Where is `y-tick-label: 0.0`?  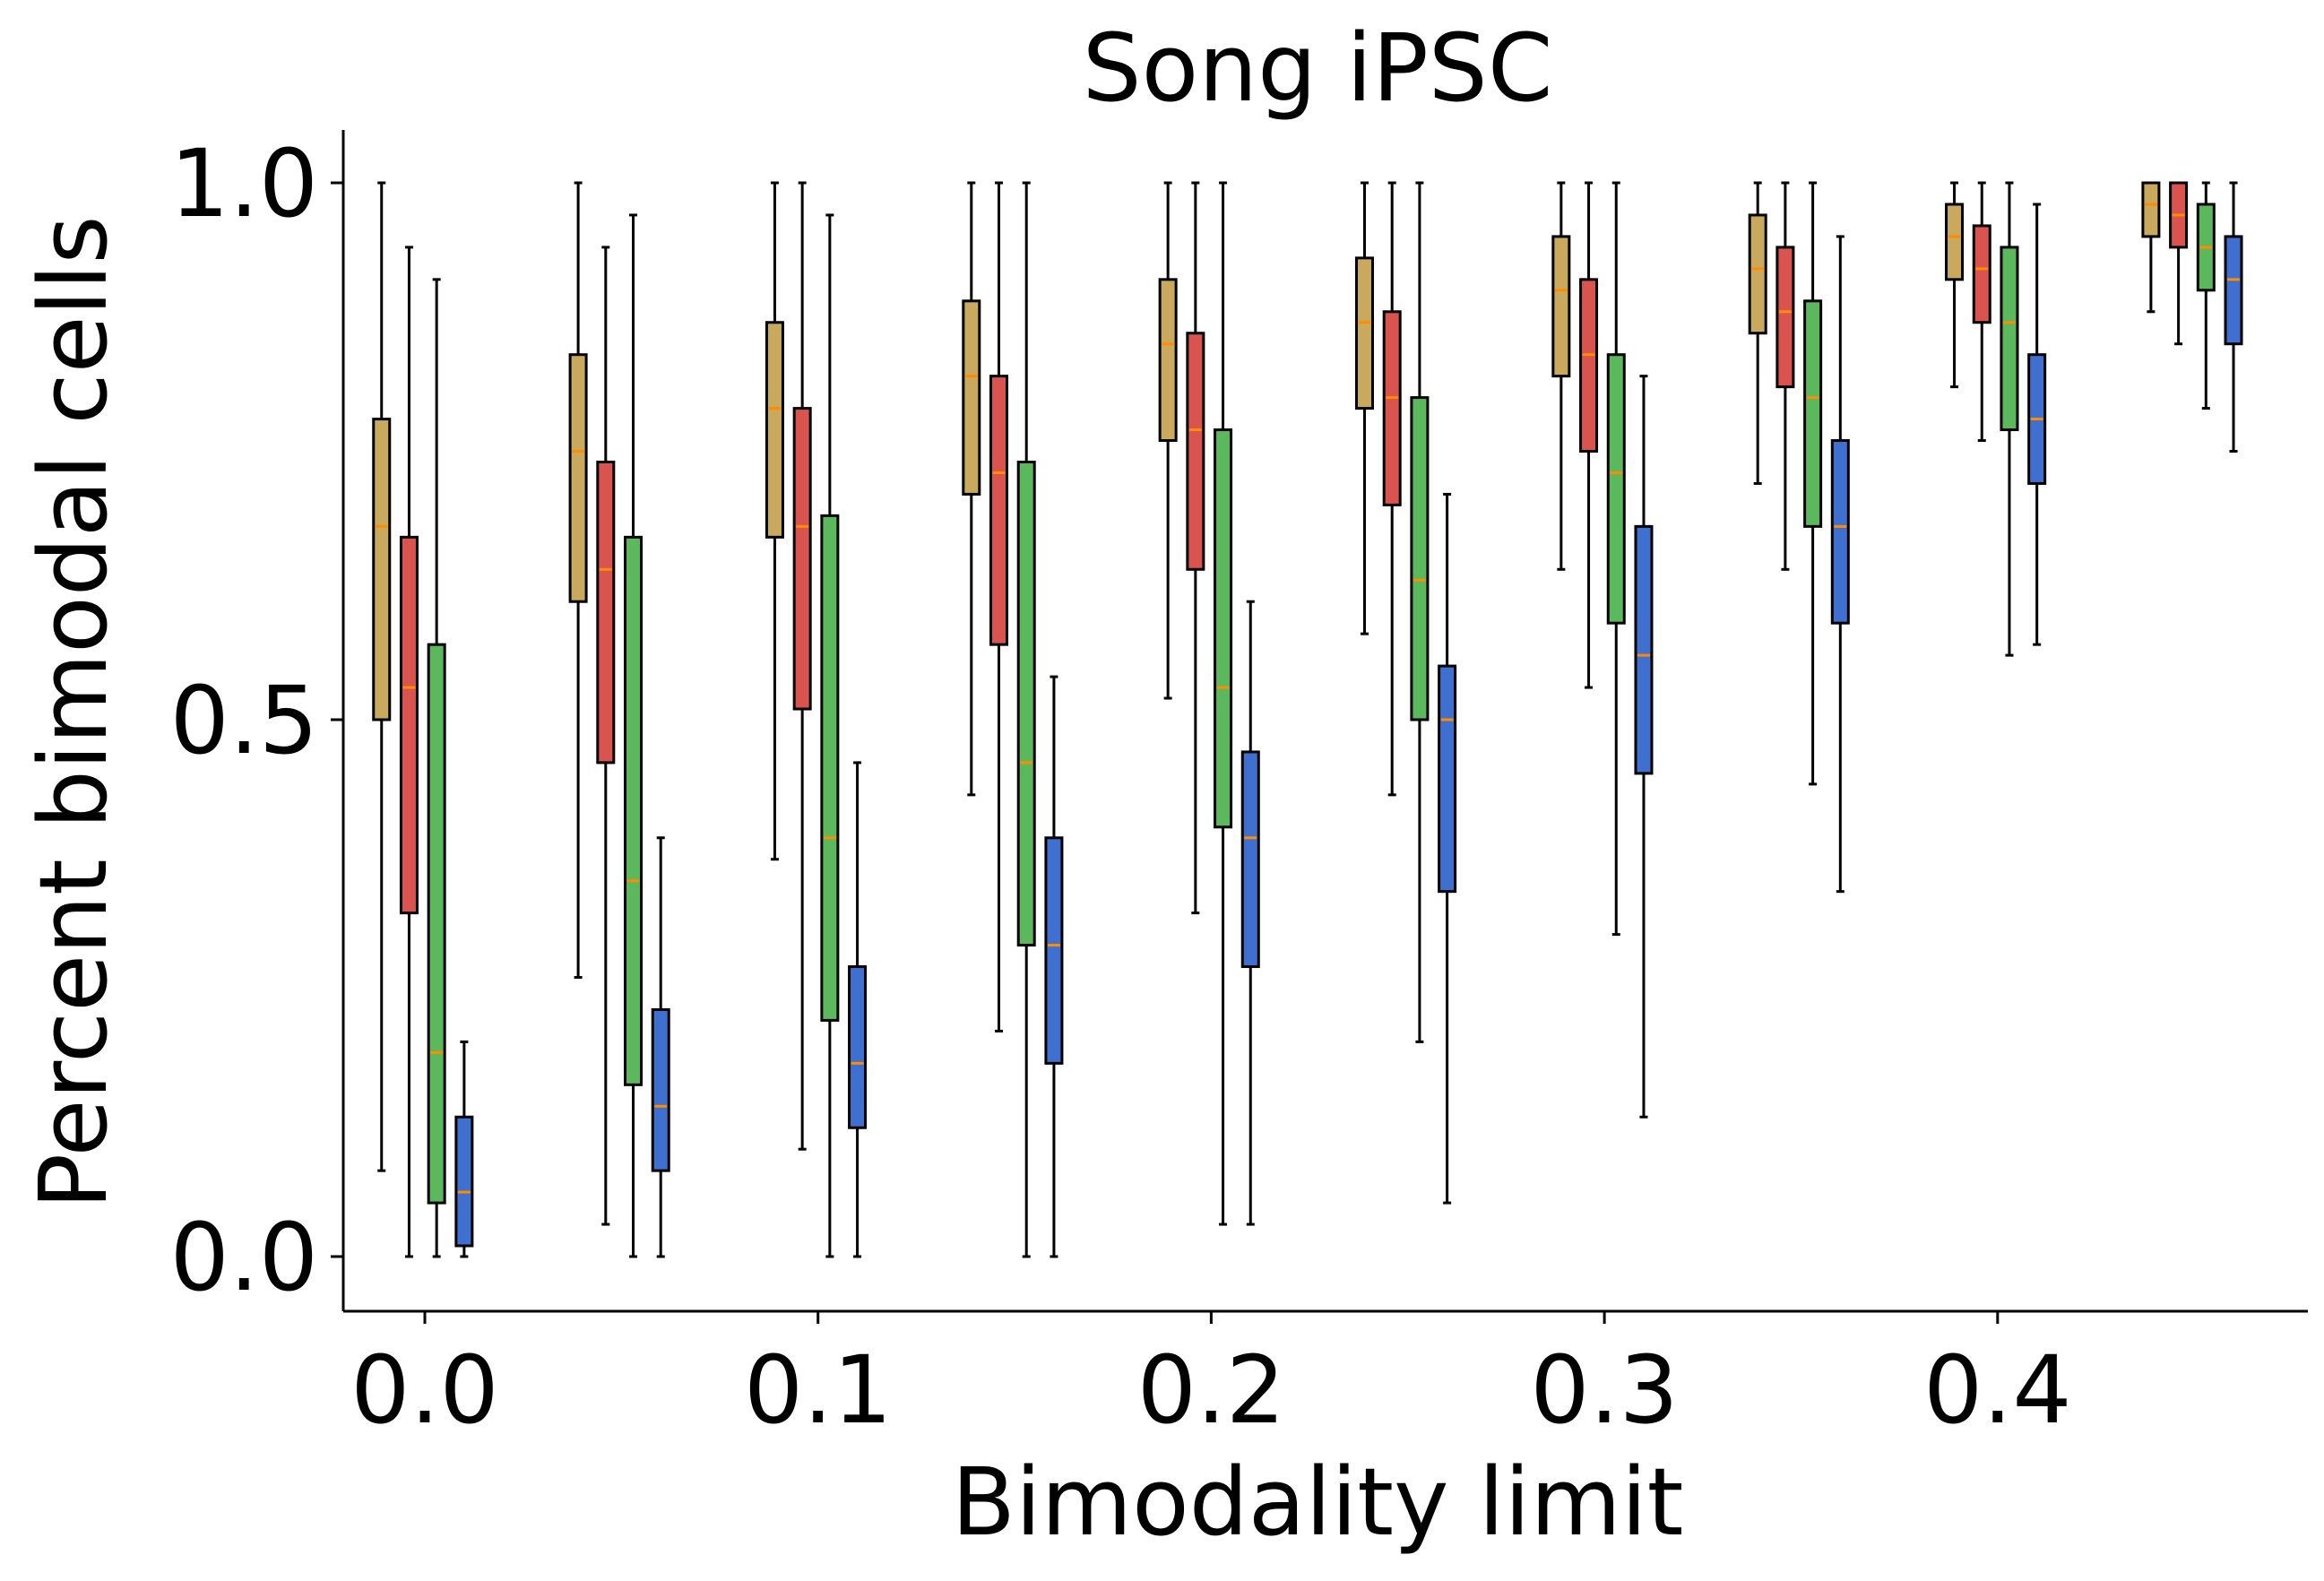
y-tick-label: 0.0 is located at coordinates (244, 1257).